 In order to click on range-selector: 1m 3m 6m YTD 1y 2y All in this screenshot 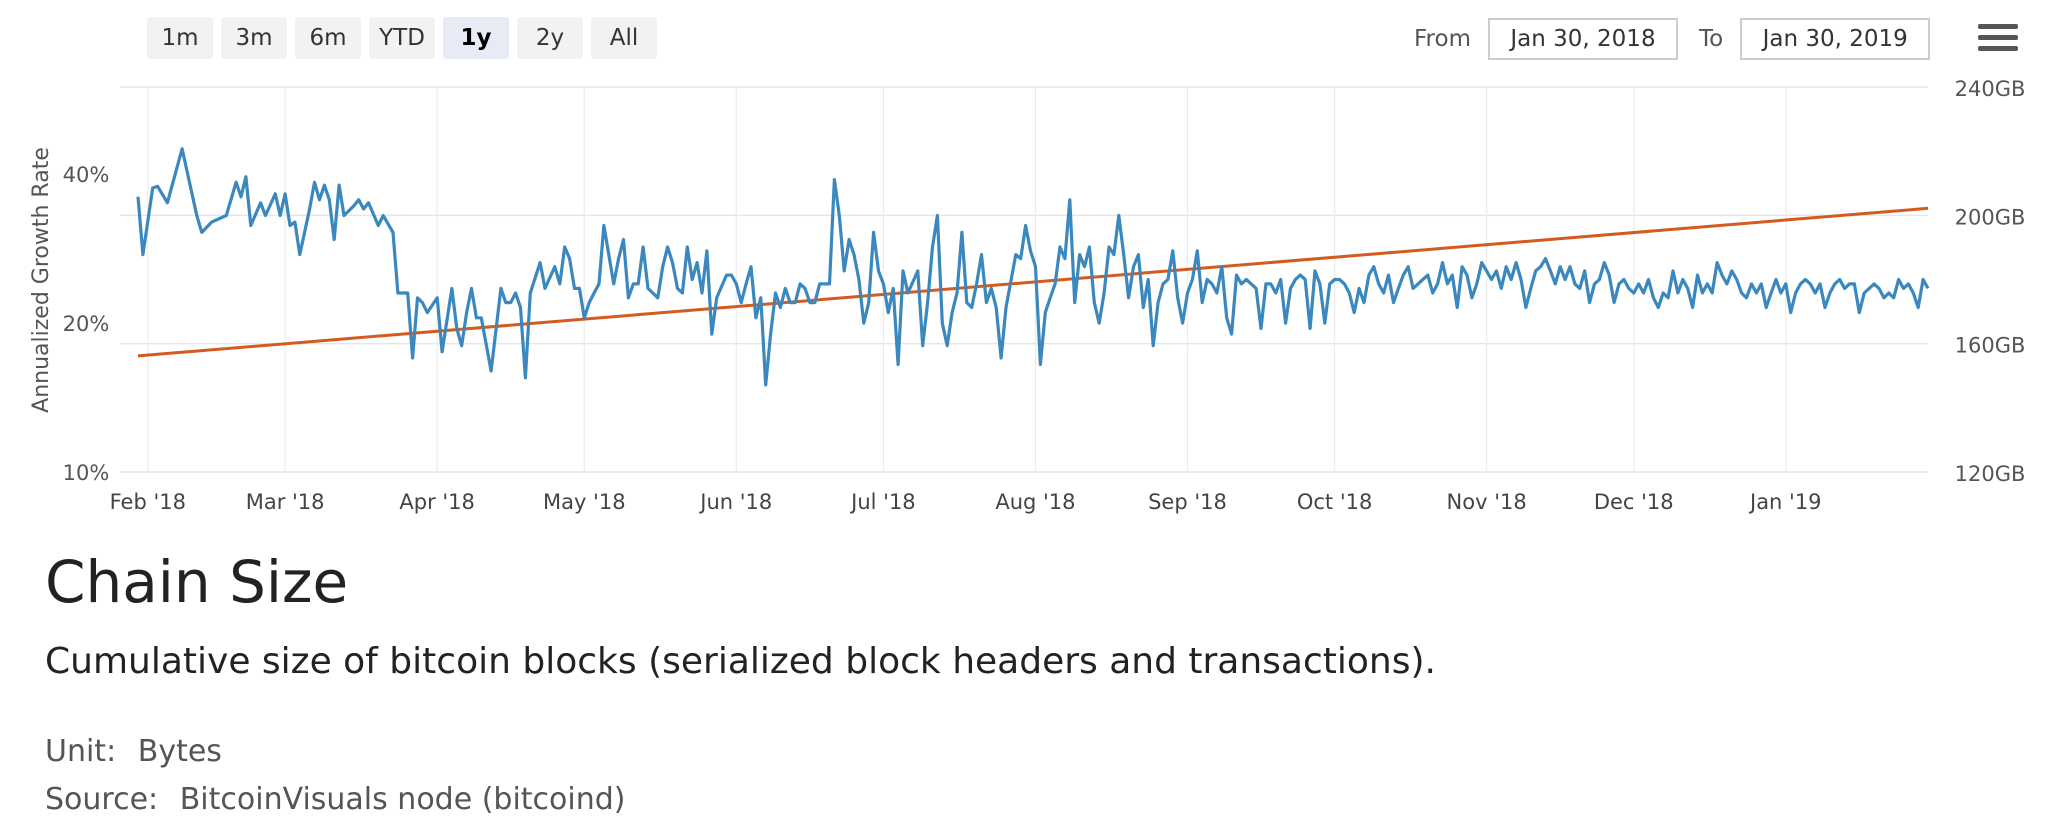, I will do `click(402, 38)`.